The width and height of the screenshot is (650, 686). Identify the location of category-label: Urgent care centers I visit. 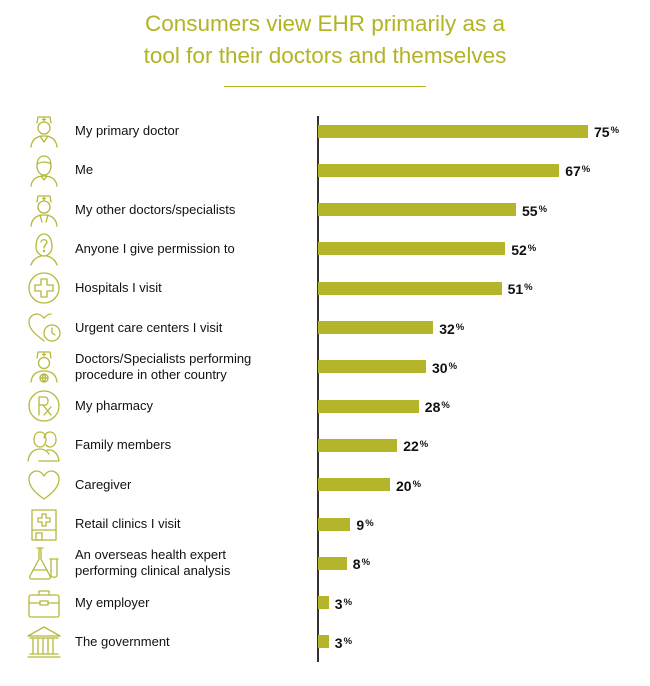
(192, 328).